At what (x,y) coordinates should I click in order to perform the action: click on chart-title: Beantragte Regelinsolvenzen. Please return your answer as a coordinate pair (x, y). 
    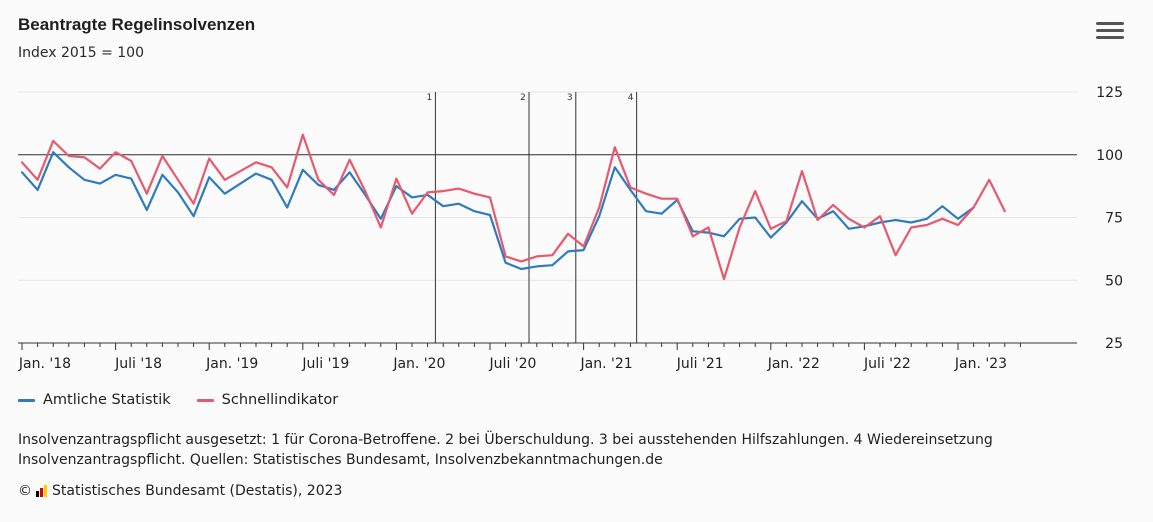
    Looking at the image, I should click on (137, 24).